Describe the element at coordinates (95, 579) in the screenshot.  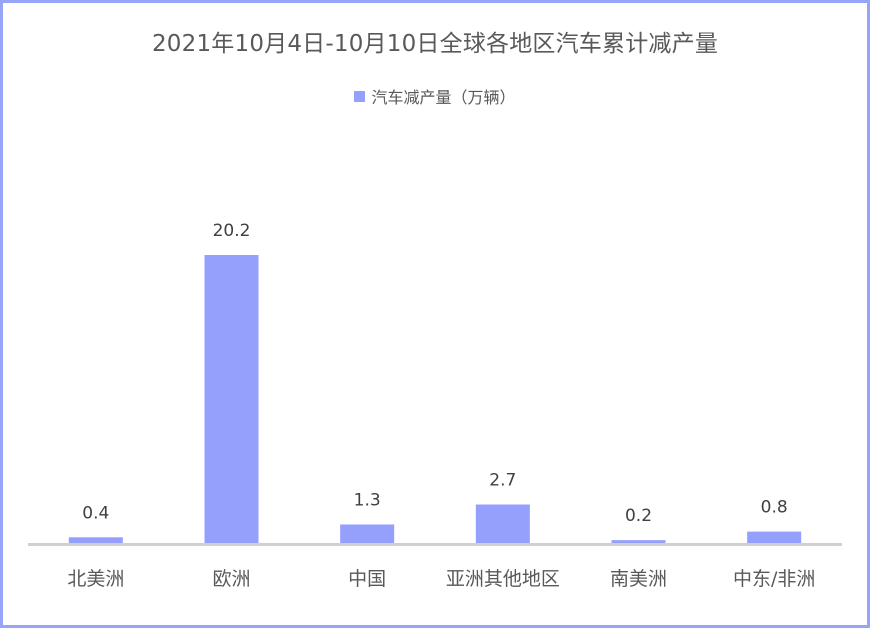
I see `x-tick-label-0: 北美洲` at that location.